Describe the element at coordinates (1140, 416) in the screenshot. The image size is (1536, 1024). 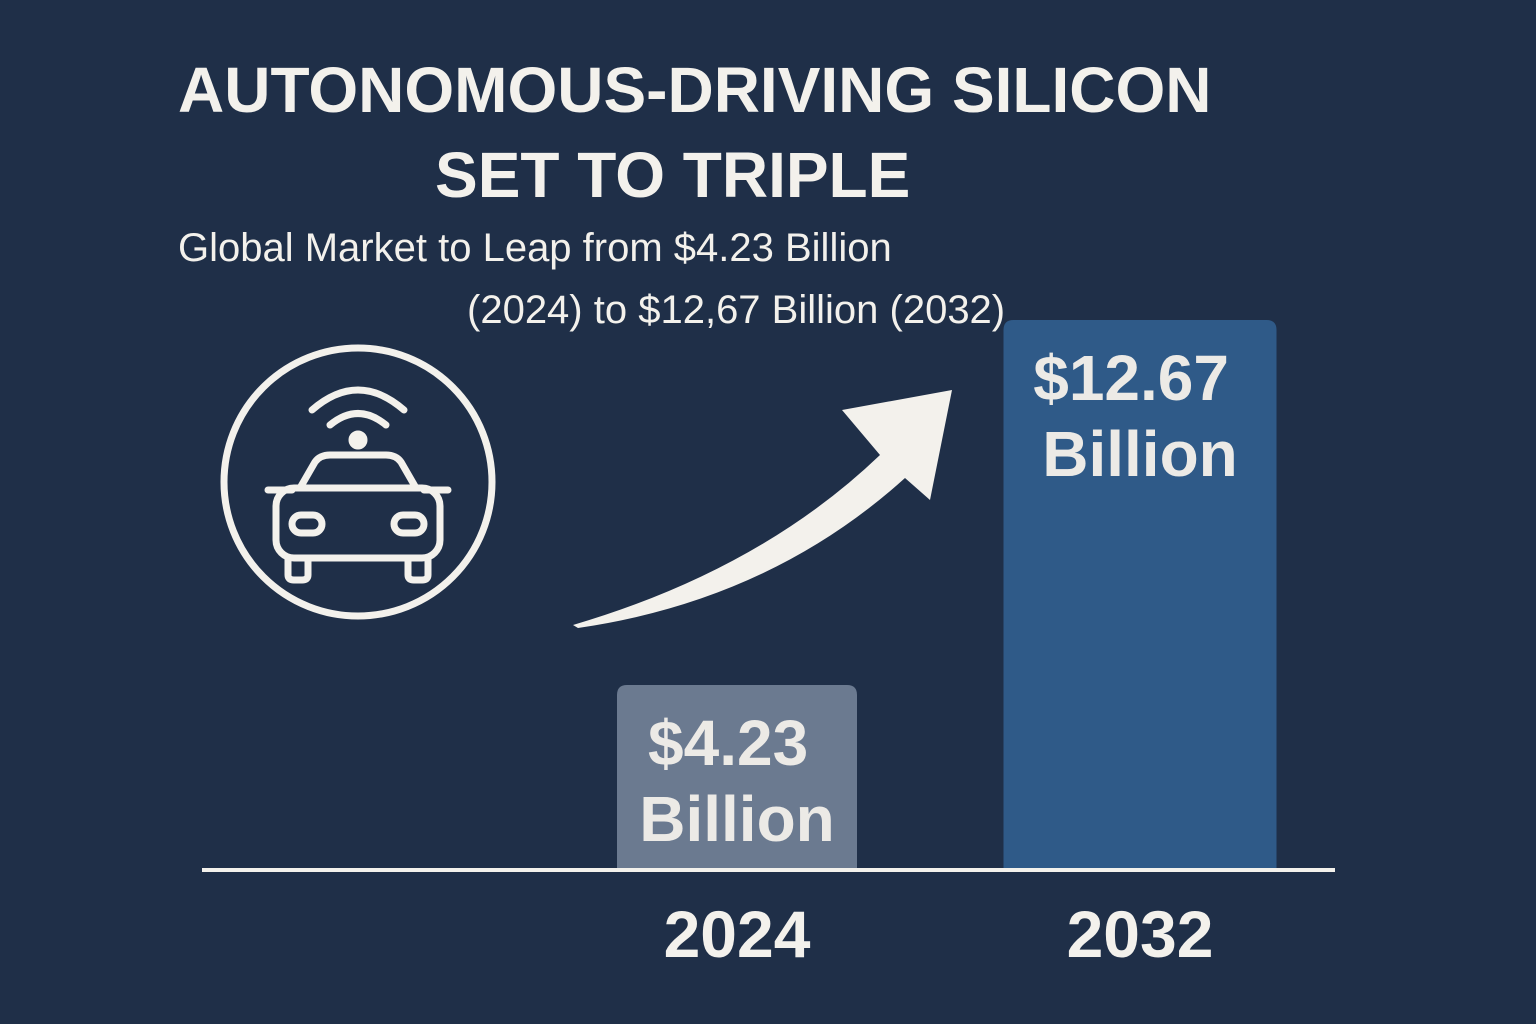
I see `value-label: $12.67 Billion` at that location.